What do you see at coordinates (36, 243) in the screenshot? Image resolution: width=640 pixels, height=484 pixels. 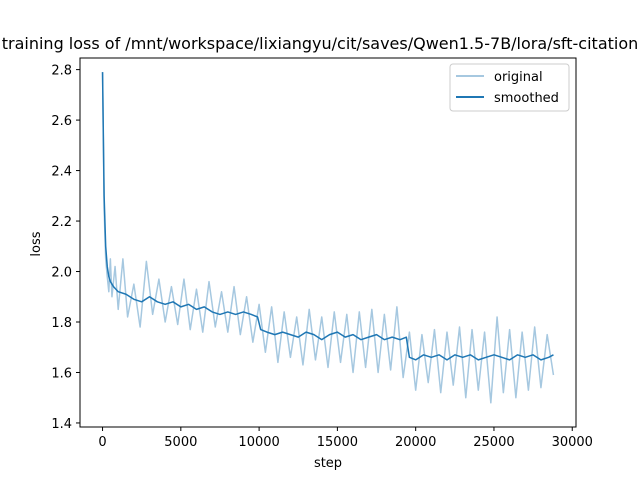 I see `y-axis-label: loss` at bounding box center [36, 243].